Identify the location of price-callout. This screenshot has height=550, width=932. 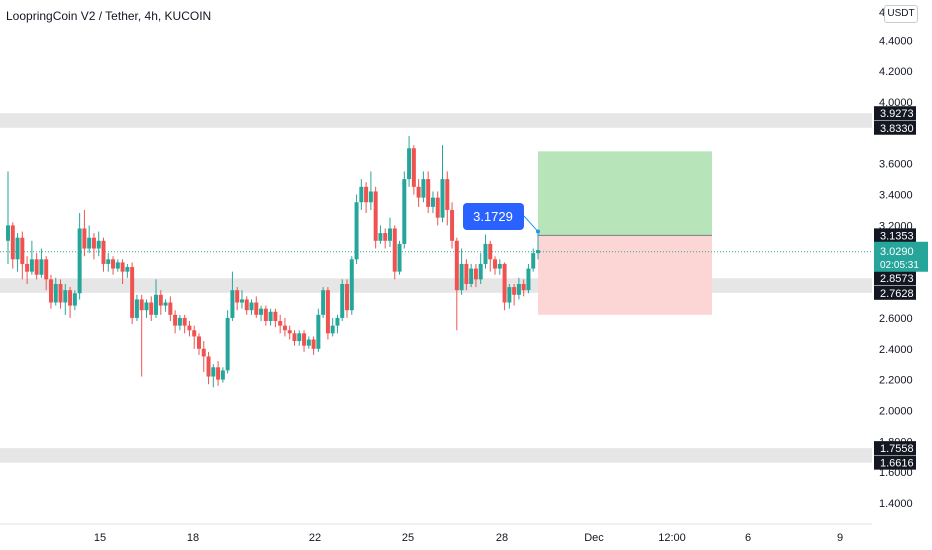
(493, 216).